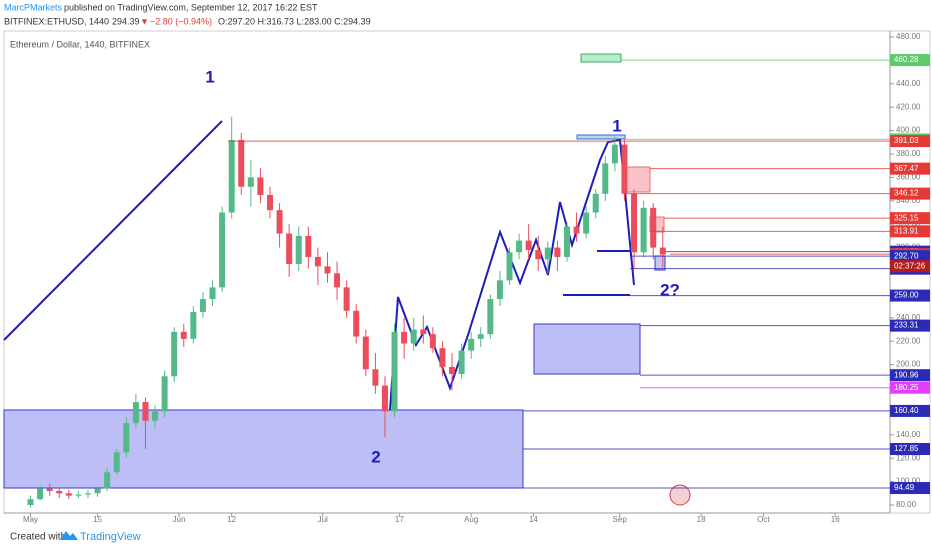 Image resolution: width=932 pixels, height=550 pixels. I want to click on price-tag-label: 259.00, so click(906, 295).